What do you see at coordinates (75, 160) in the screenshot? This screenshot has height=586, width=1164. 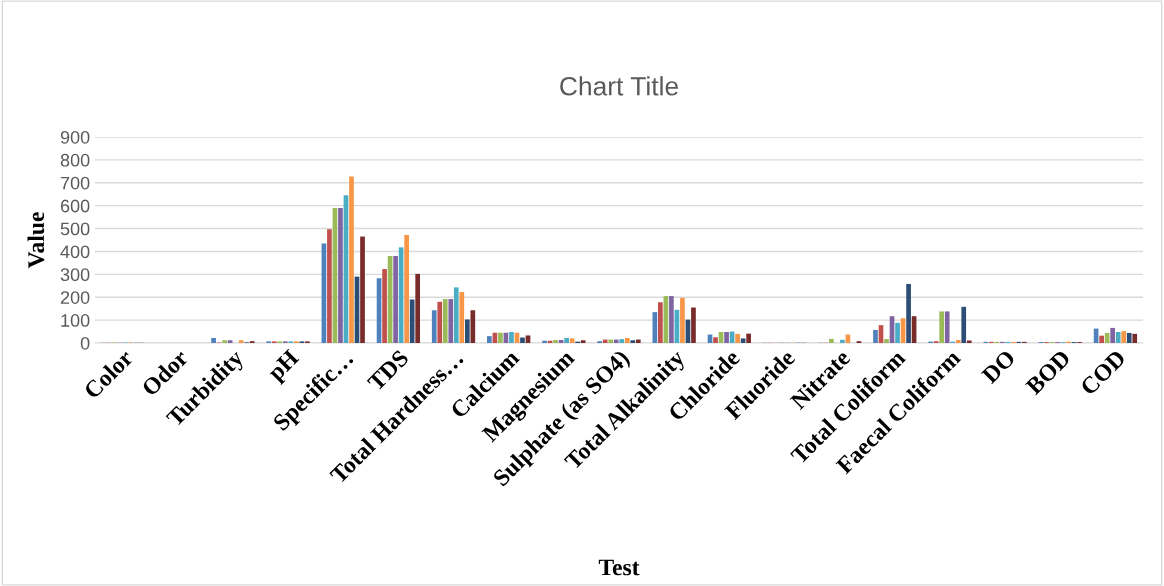 I see `y-tick-label: 800` at bounding box center [75, 160].